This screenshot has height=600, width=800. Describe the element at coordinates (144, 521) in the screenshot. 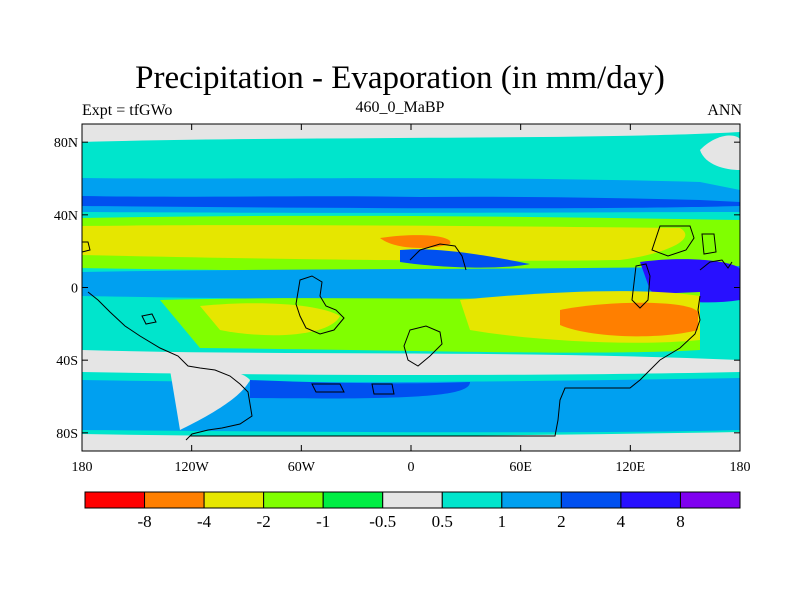

I see `colorbar-label: -8` at that location.